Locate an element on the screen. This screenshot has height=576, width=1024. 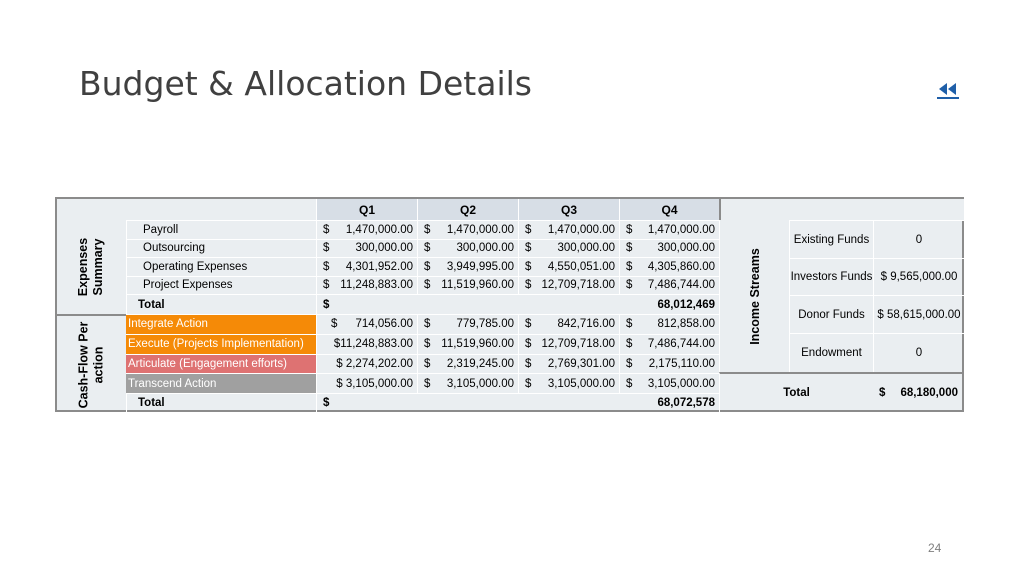
expense-cell: $12,709,718.00 is located at coordinates (568, 284).